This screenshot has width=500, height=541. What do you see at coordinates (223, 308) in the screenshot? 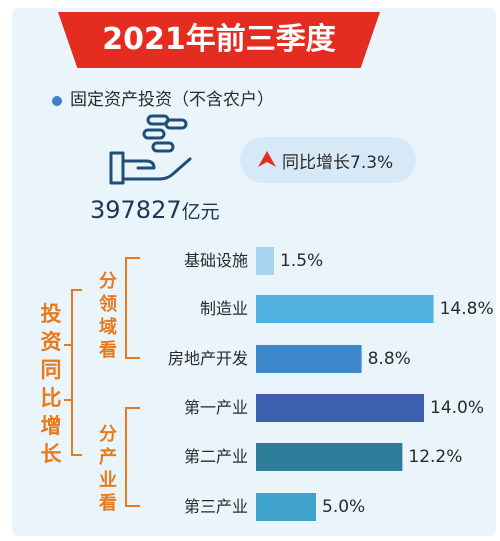
I see `category-label-2: 制造业` at bounding box center [223, 308].